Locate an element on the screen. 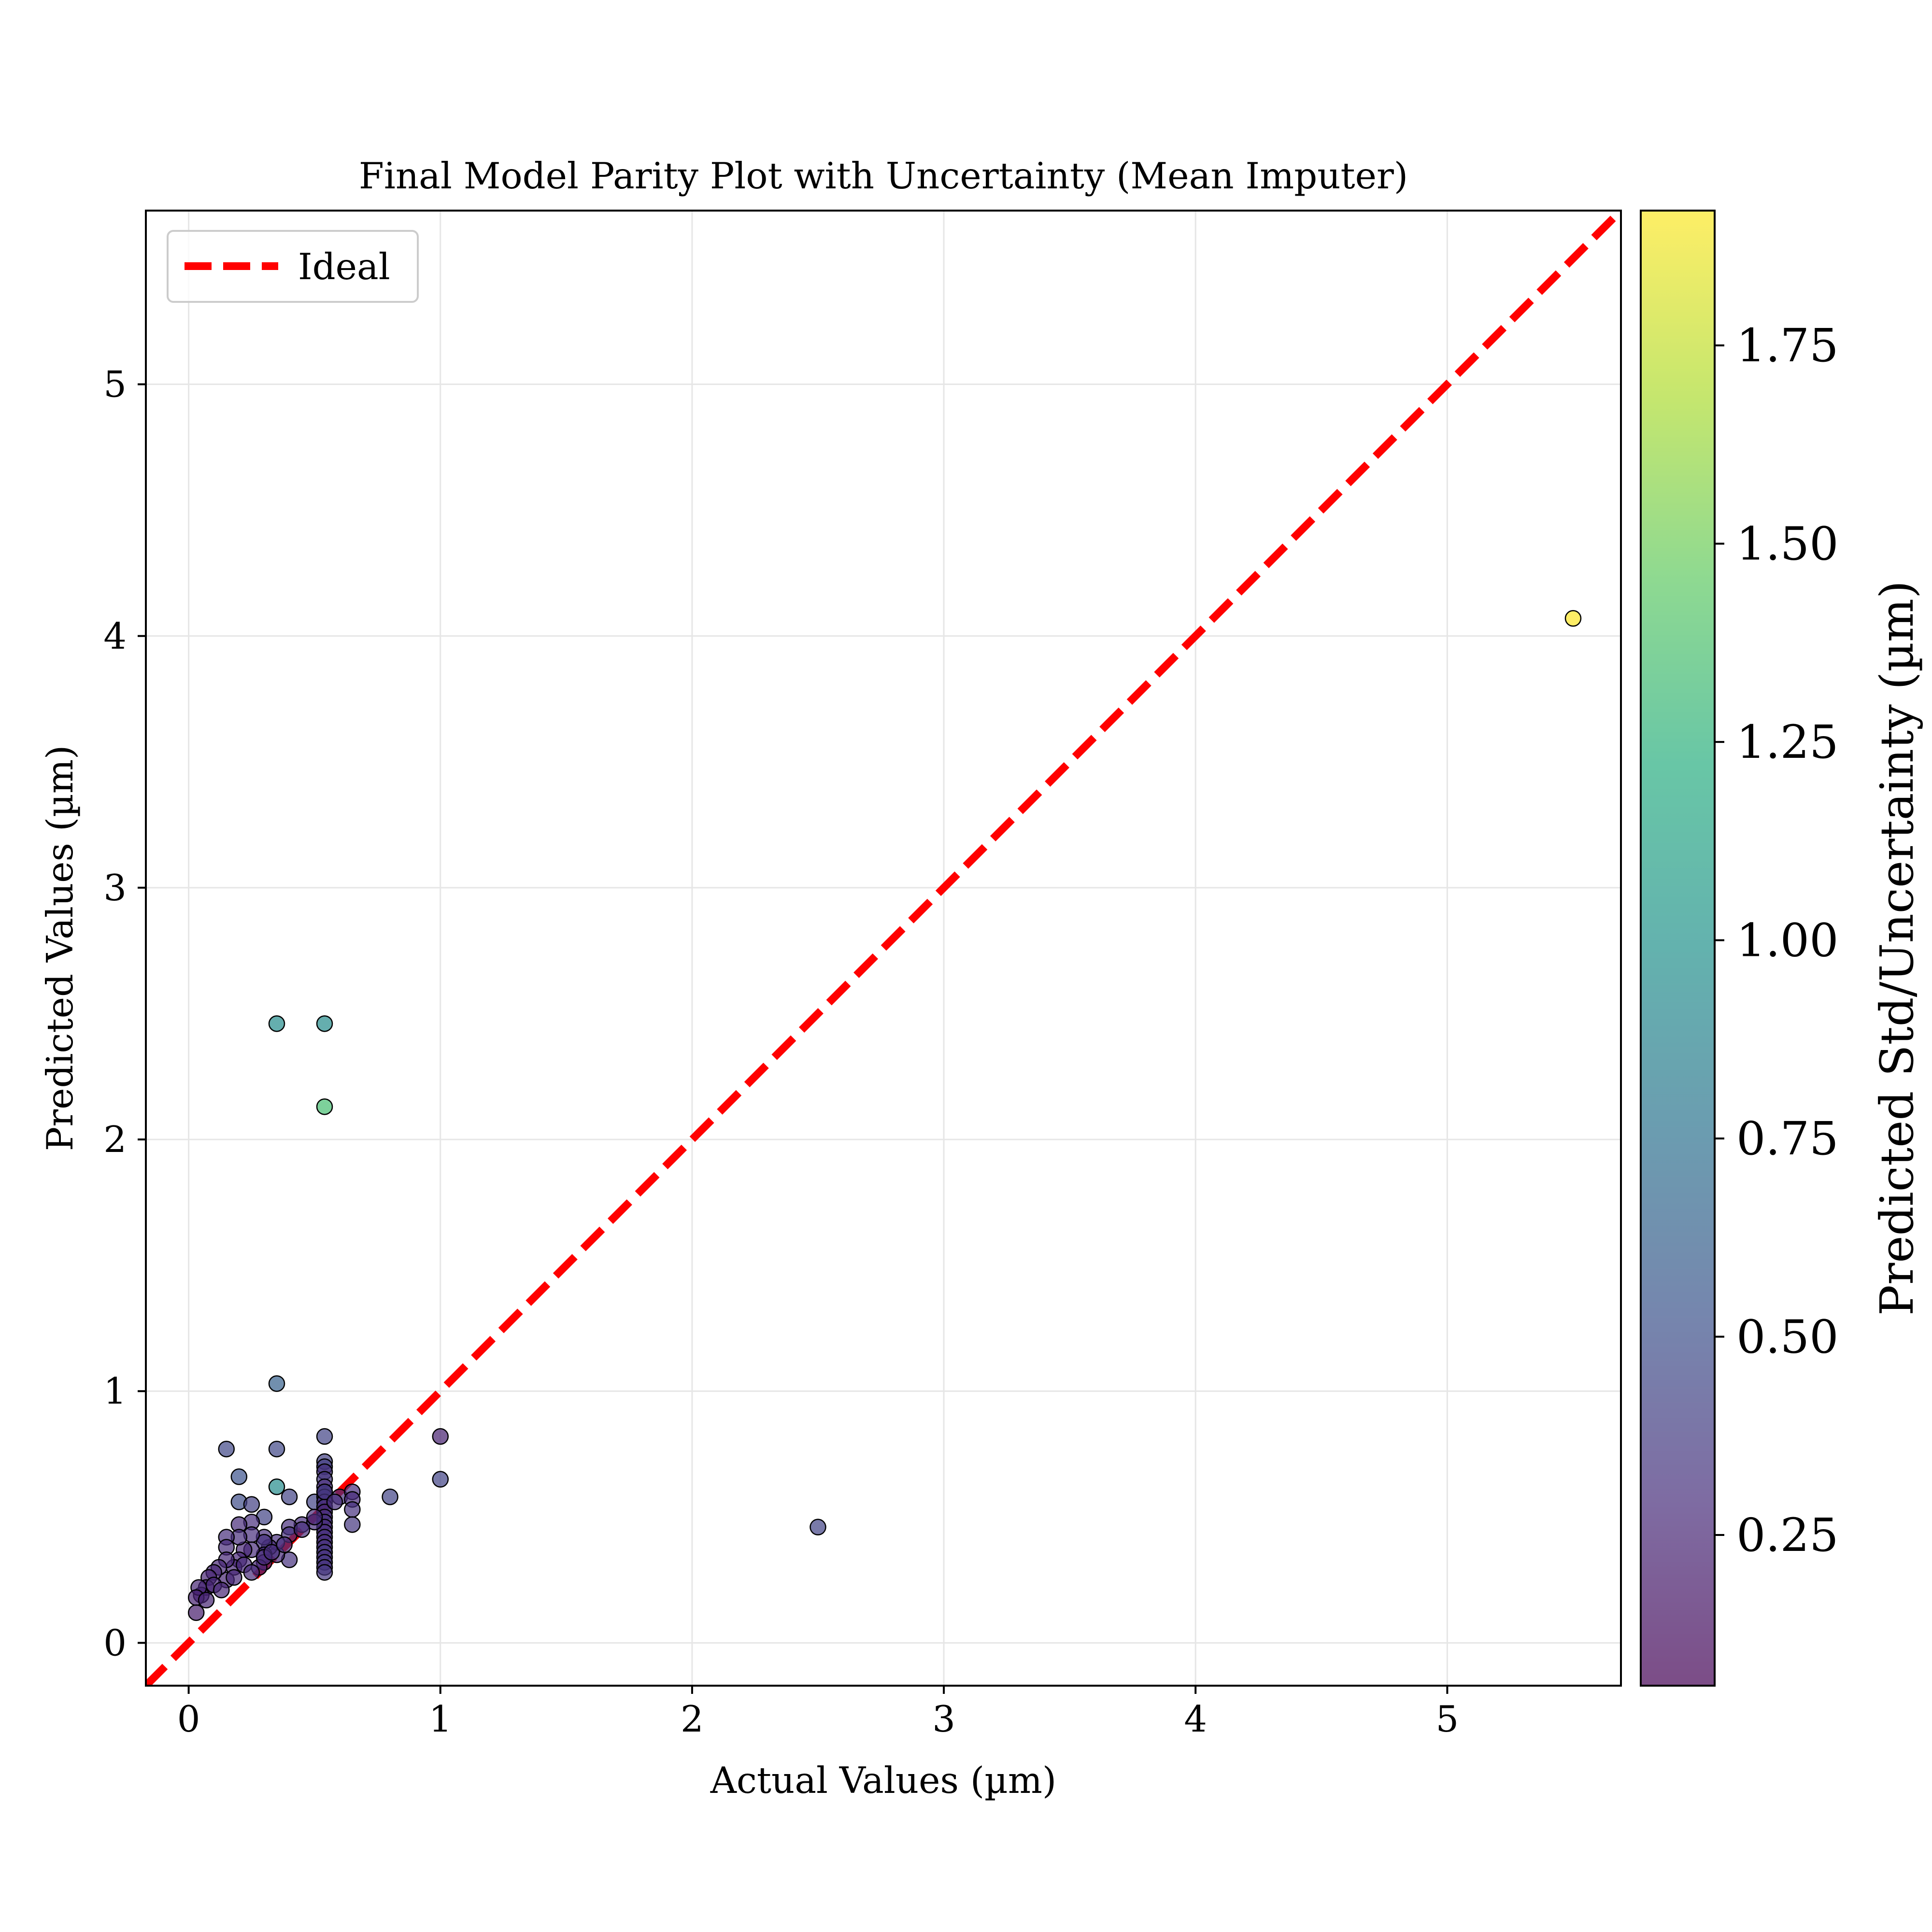 This screenshot has height=1932, width=1932. y-tick-label: 2 is located at coordinates (115, 1139).